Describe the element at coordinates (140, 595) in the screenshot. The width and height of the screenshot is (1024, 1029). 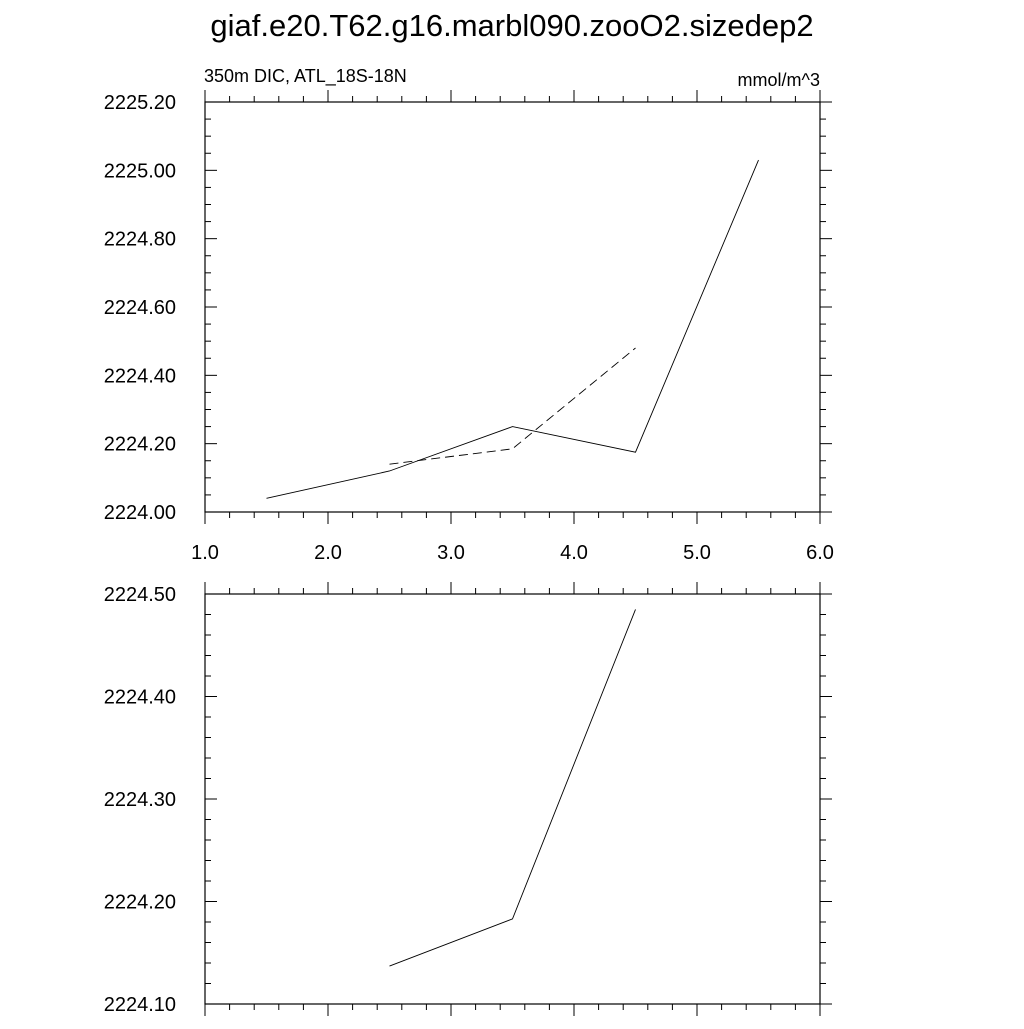
I see `y-tick-label: 2224.50` at that location.